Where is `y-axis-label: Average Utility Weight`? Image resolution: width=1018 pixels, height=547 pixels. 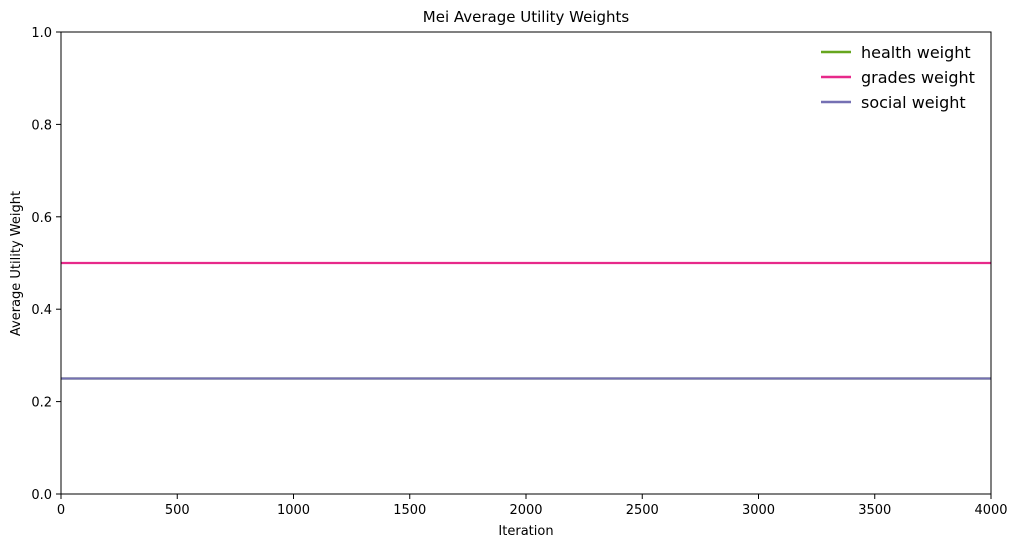 y-axis-label: Average Utility Weight is located at coordinates (16, 263).